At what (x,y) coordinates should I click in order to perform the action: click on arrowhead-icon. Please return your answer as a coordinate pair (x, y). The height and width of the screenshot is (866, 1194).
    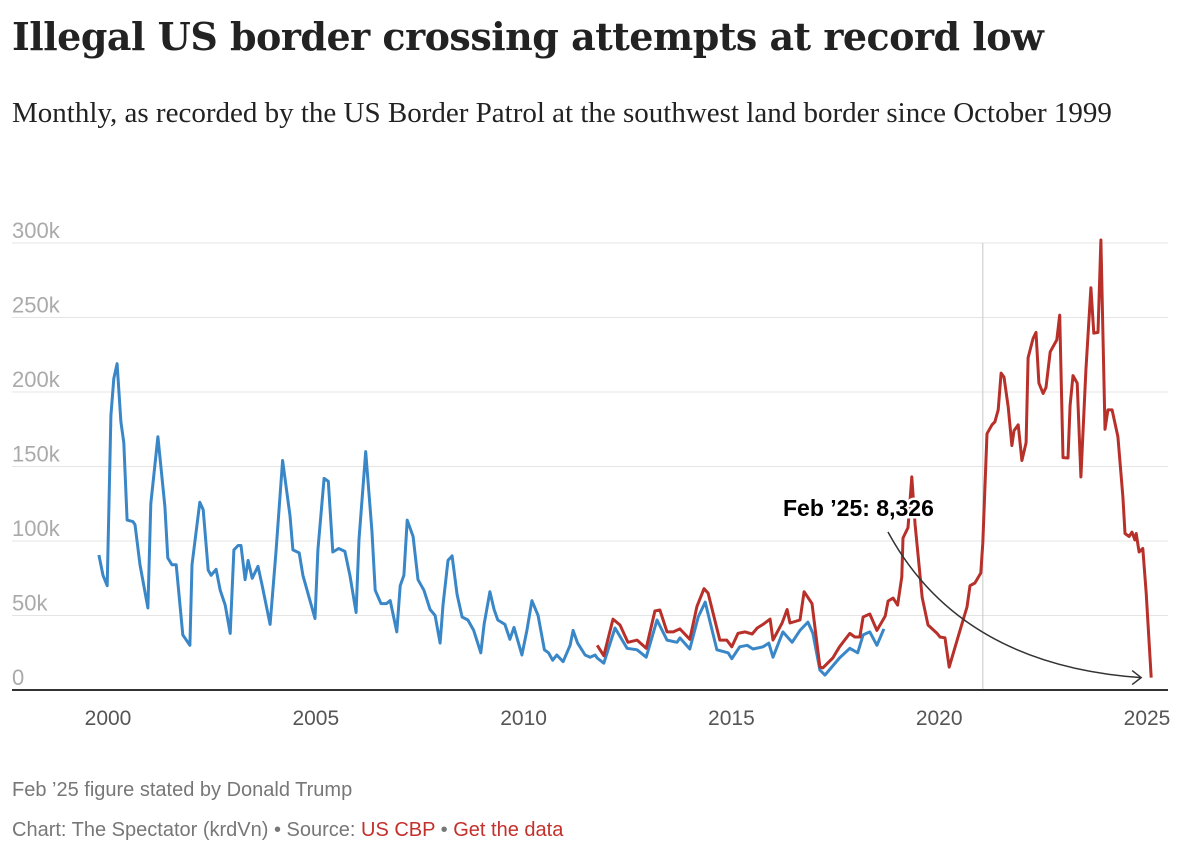
    Looking at the image, I should click on (1137, 678).